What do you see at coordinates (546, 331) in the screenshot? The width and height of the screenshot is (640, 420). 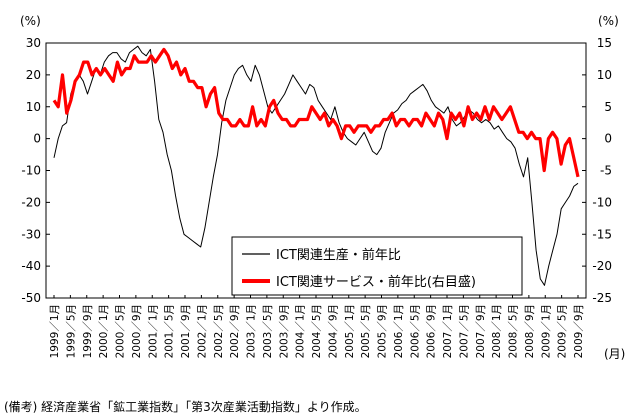 I see `x-tick-label: 2009／1月` at bounding box center [546, 331].